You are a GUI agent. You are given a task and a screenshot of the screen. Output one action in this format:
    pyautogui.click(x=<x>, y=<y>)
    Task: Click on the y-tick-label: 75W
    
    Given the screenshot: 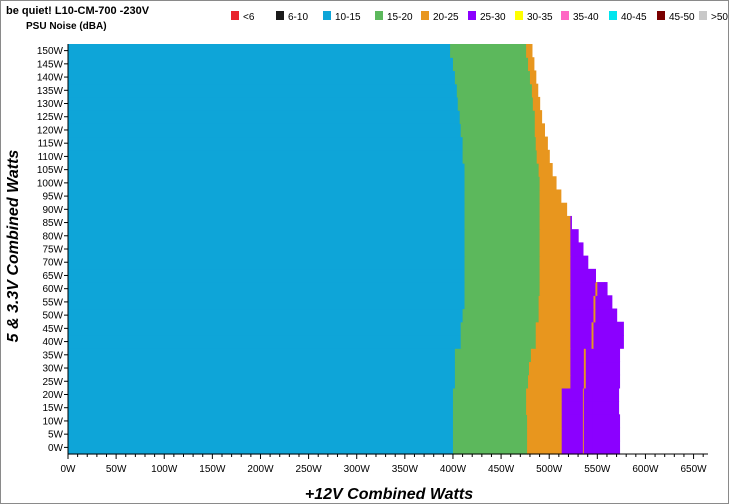 What is the action you would take?
    pyautogui.click(x=52, y=250)
    